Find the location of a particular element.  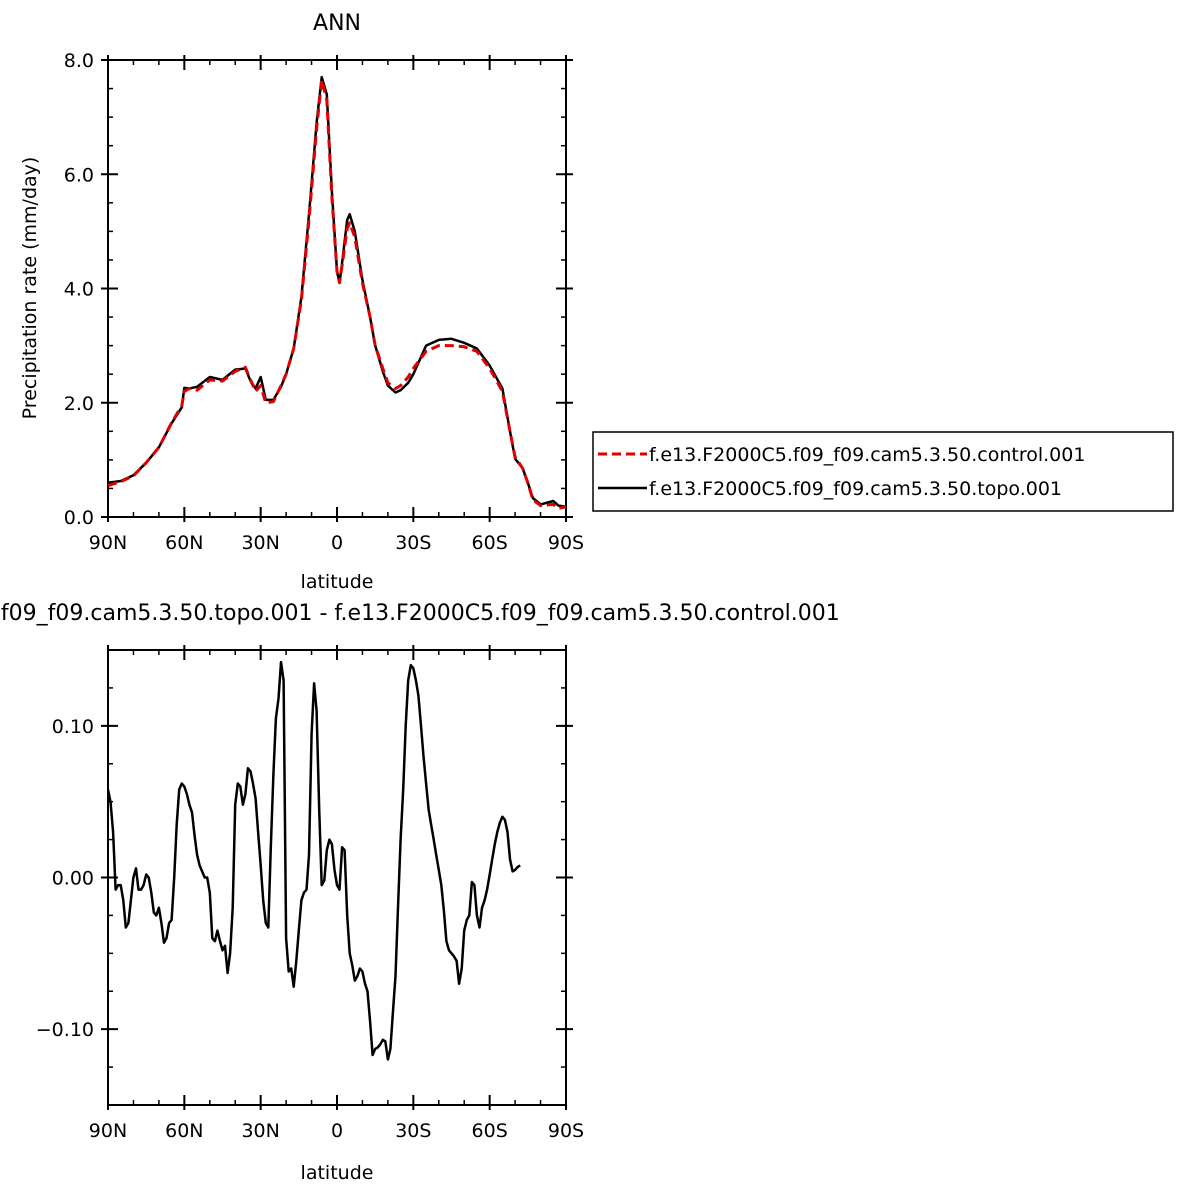

legend-box is located at coordinates (883, 471).